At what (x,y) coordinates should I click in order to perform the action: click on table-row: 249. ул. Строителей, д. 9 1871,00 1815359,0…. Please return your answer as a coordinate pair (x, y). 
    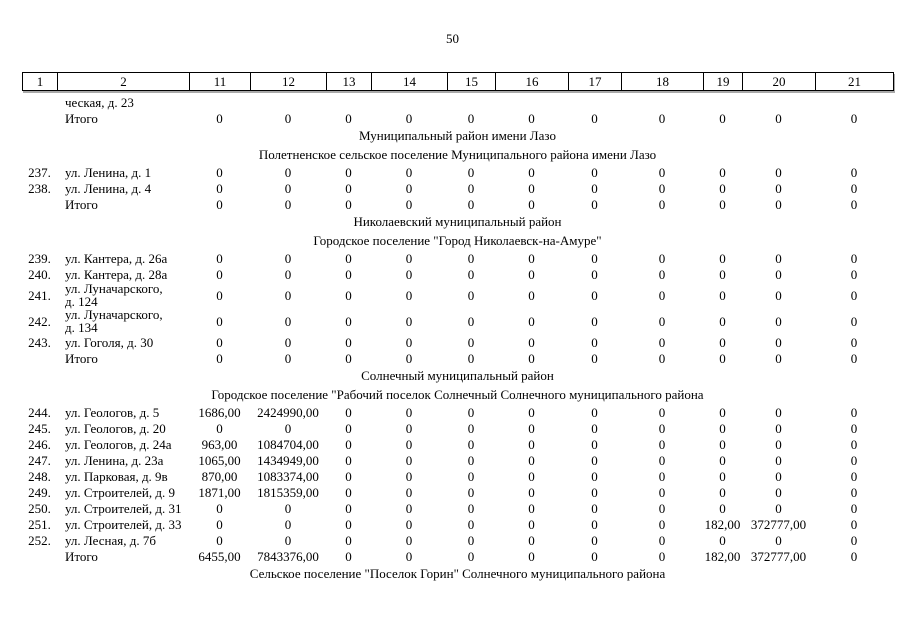
    Looking at the image, I should click on (457, 492).